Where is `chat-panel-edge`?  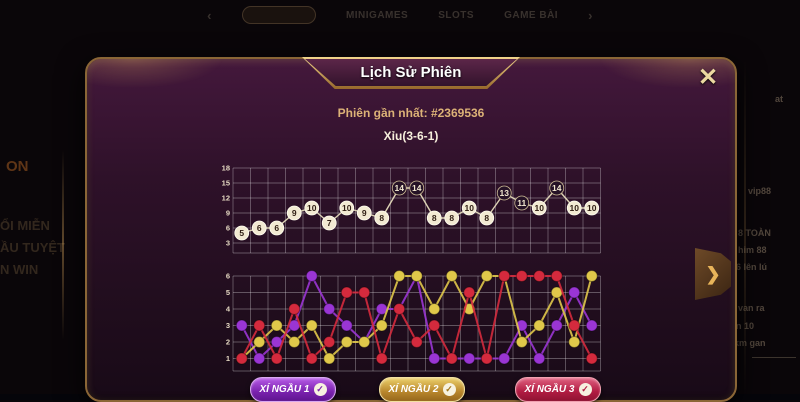 chat-panel-edge is located at coordinates (745, 228).